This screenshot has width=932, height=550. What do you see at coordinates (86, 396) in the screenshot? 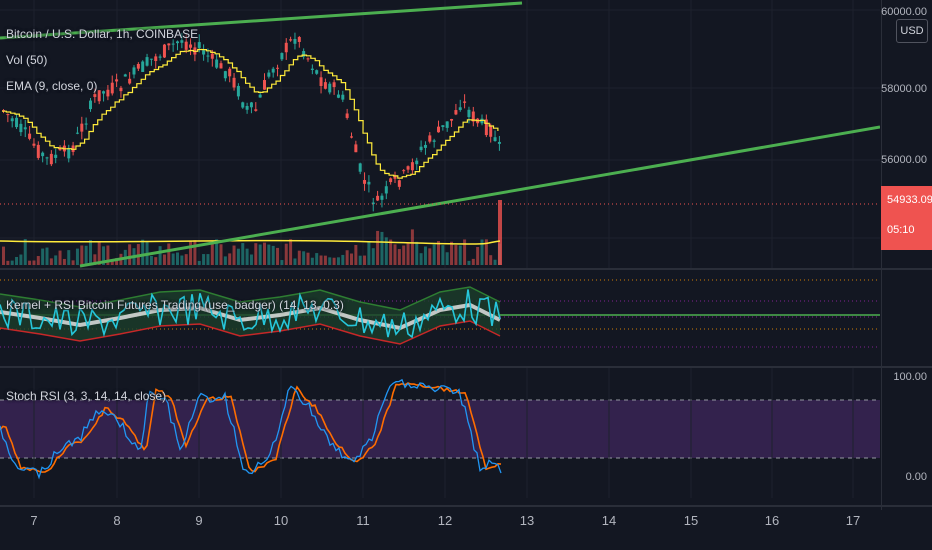
I see `stoch-legend: Stoch RSI (3, 3, 14, 14, close)` at bounding box center [86, 396].